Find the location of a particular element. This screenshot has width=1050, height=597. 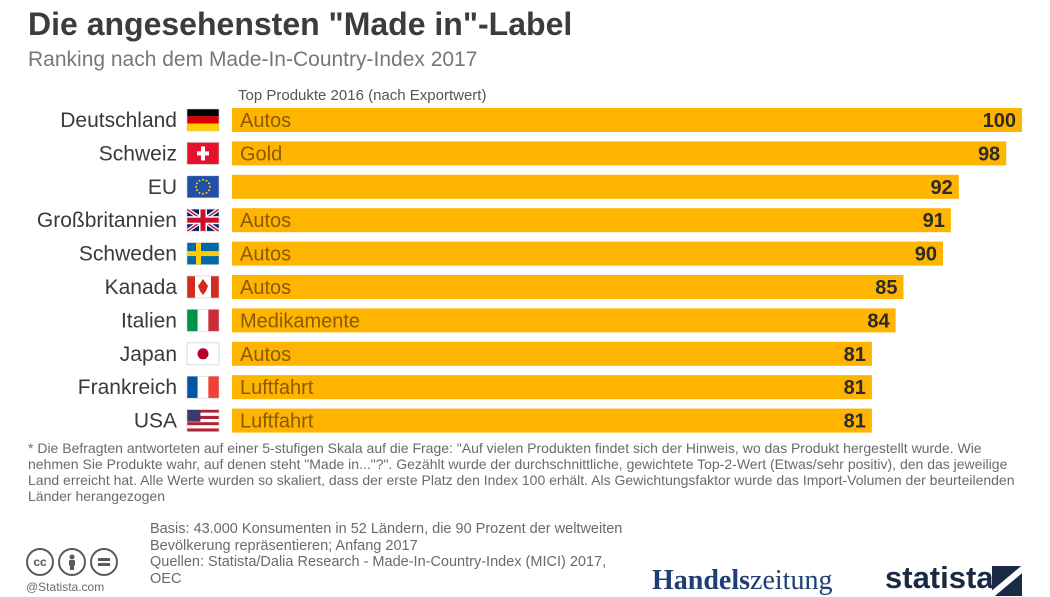

nd-icon is located at coordinates (104, 562).